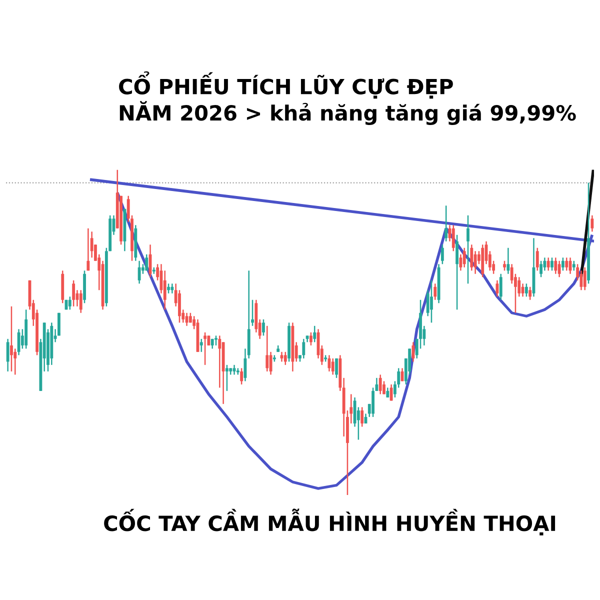  I want to click on chart-title: CỔ PHIẾU TÍCH LŨY CỰC ĐẸP, so click(286, 85).